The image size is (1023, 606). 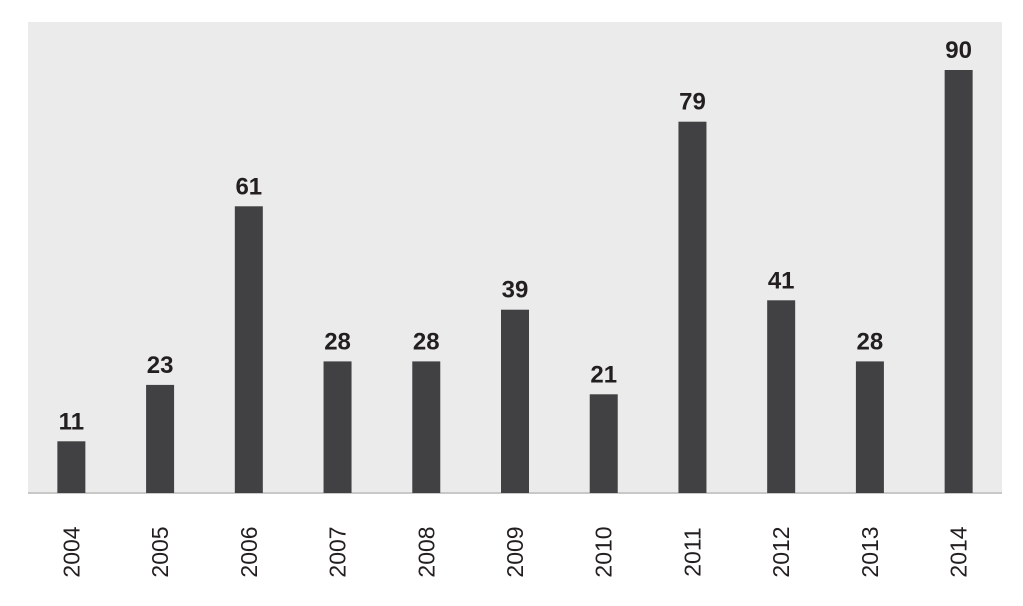 I want to click on value-label: 61, so click(x=248, y=186).